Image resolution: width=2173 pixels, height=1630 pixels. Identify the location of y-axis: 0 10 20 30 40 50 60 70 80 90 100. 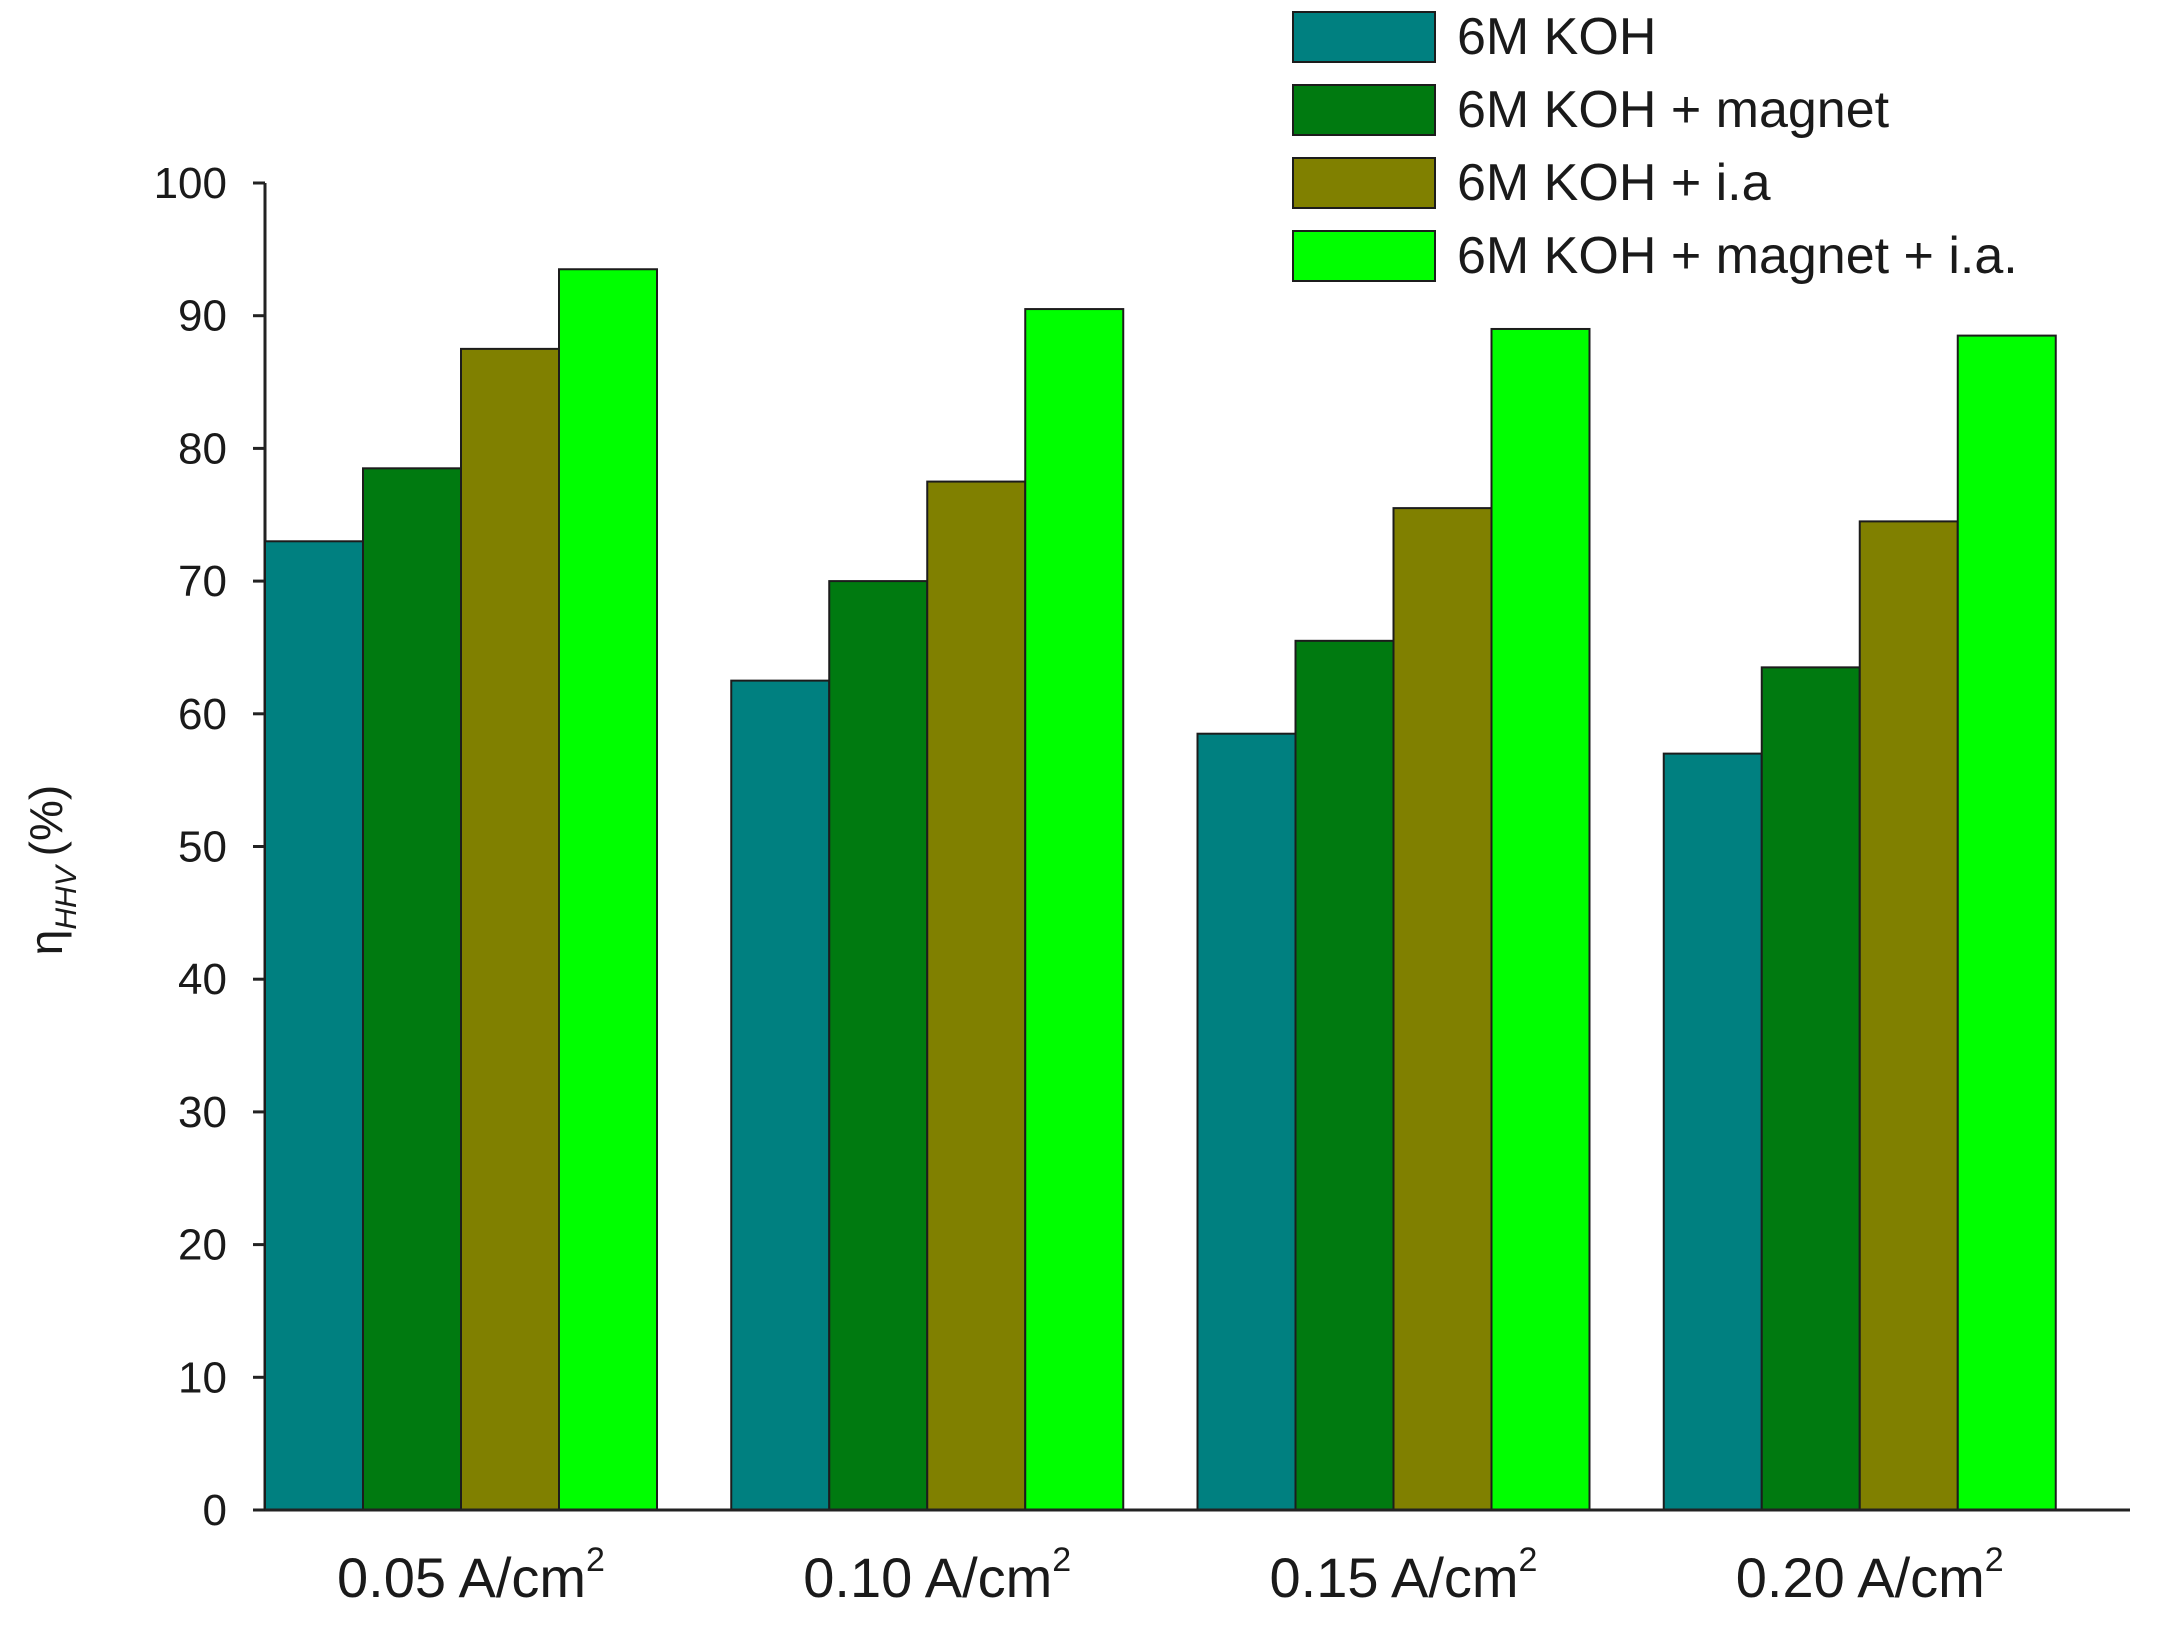
(210, 847).